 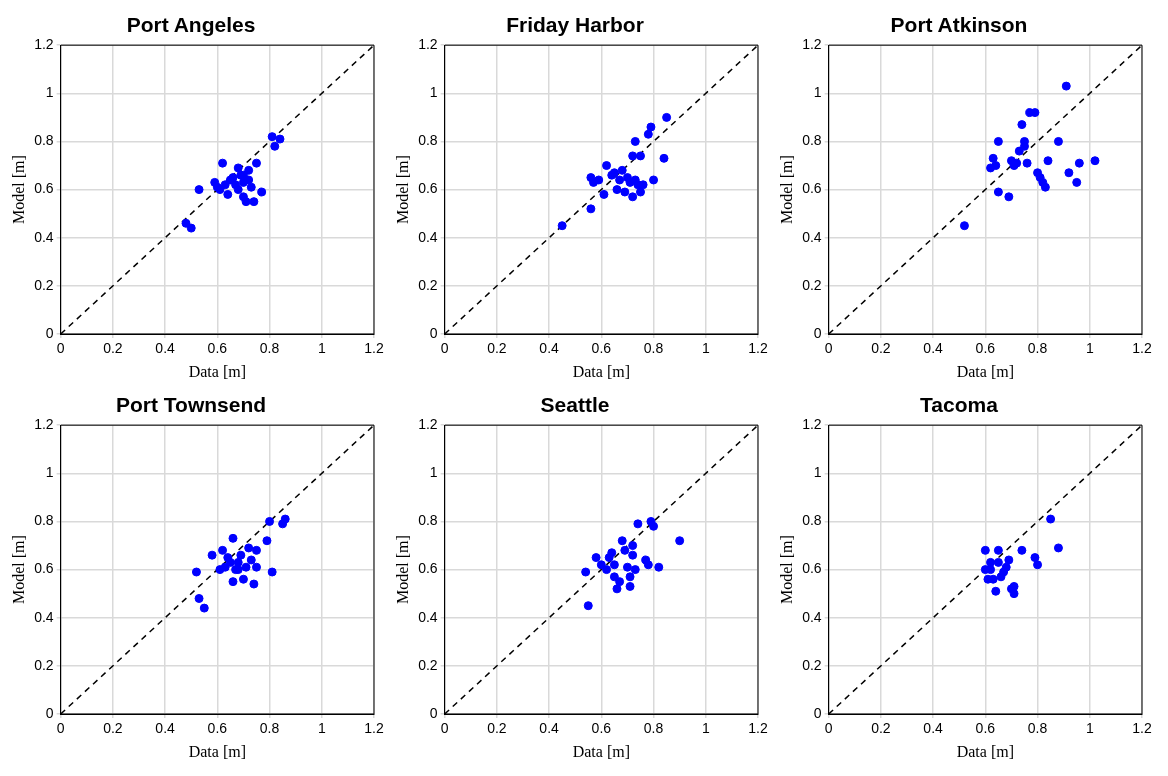 What do you see at coordinates (575, 405) in the screenshot?
I see `chart-title: Seattle` at bounding box center [575, 405].